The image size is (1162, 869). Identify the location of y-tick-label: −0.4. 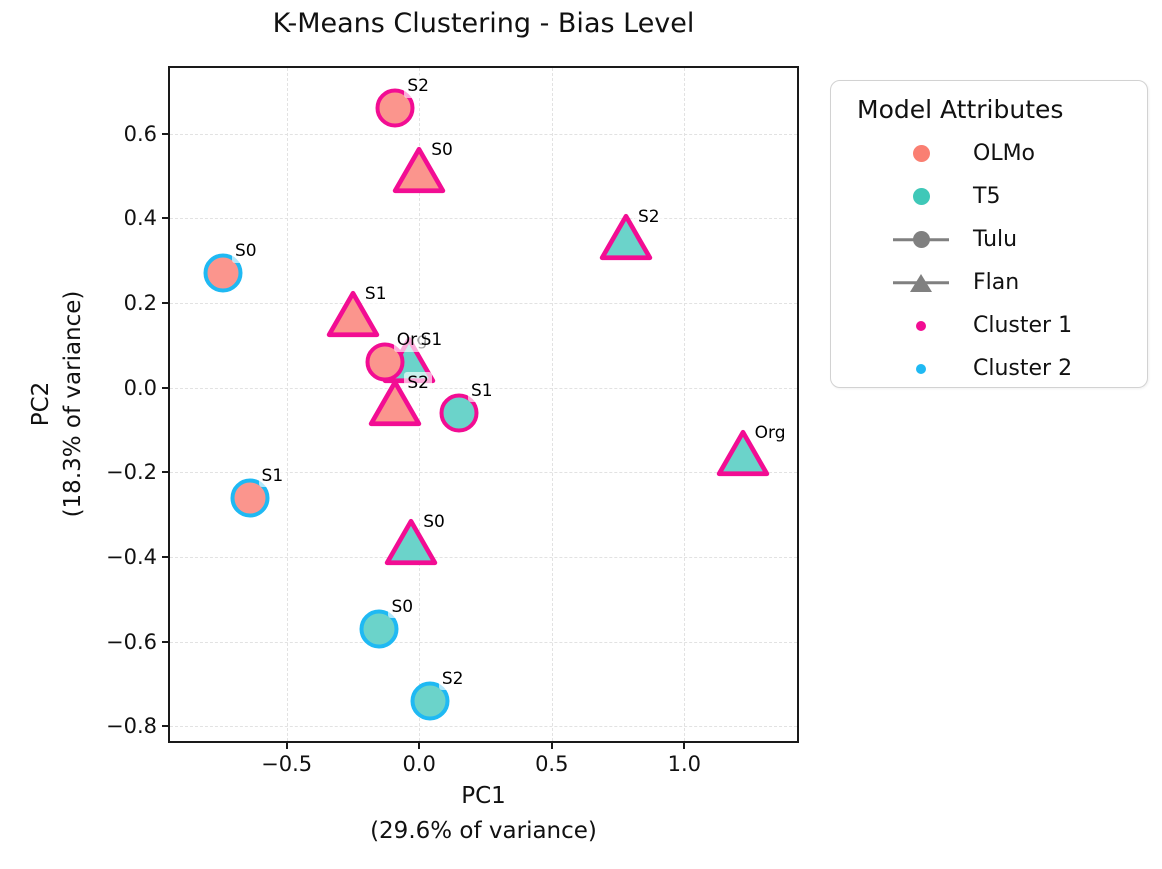
(131, 556).